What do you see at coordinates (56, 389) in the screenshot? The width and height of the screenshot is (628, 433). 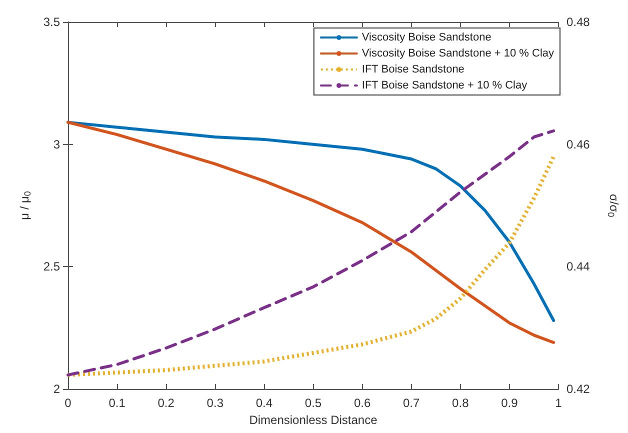 I see `y-tick-label: 2` at bounding box center [56, 389].